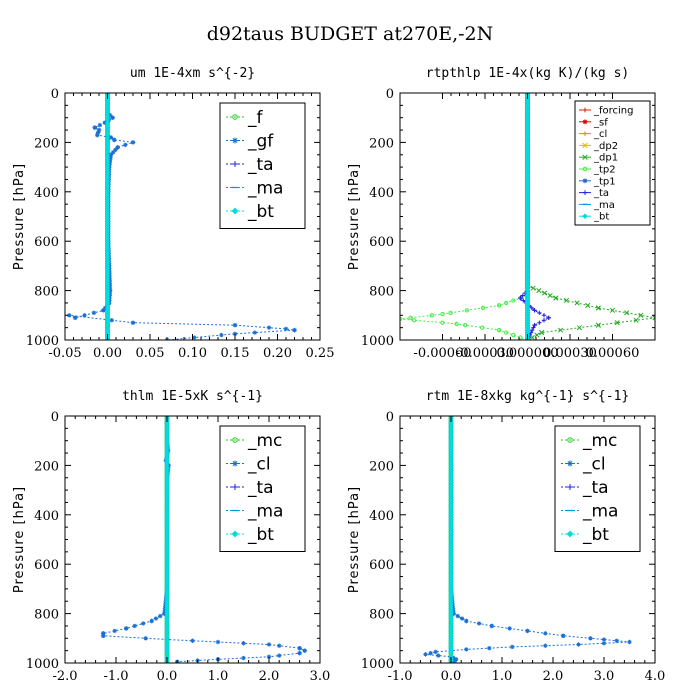 The height and width of the screenshot is (700, 700). Describe the element at coordinates (192, 396) in the screenshot. I see `panel-title: thlm 1E-5xK s^{-1}` at that location.